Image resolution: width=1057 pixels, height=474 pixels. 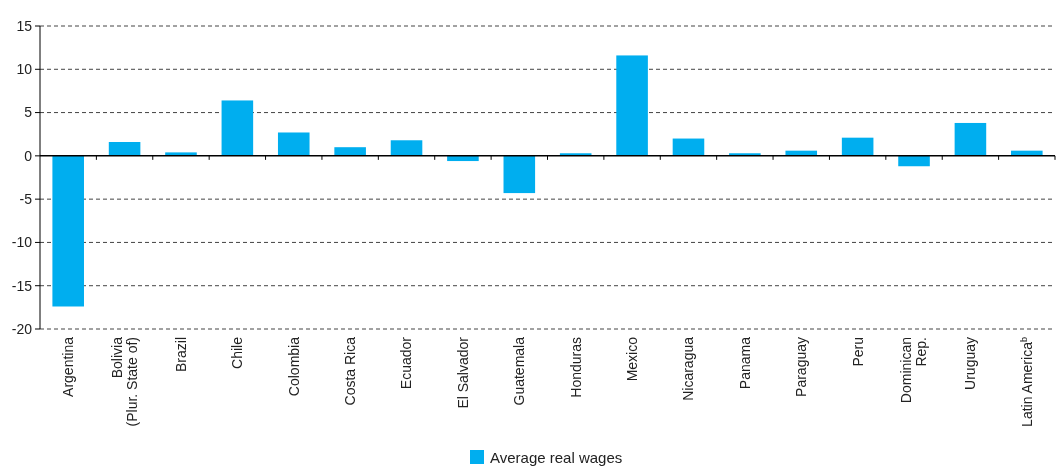 I want to click on y-tick-label: -10, so click(x=22, y=242).